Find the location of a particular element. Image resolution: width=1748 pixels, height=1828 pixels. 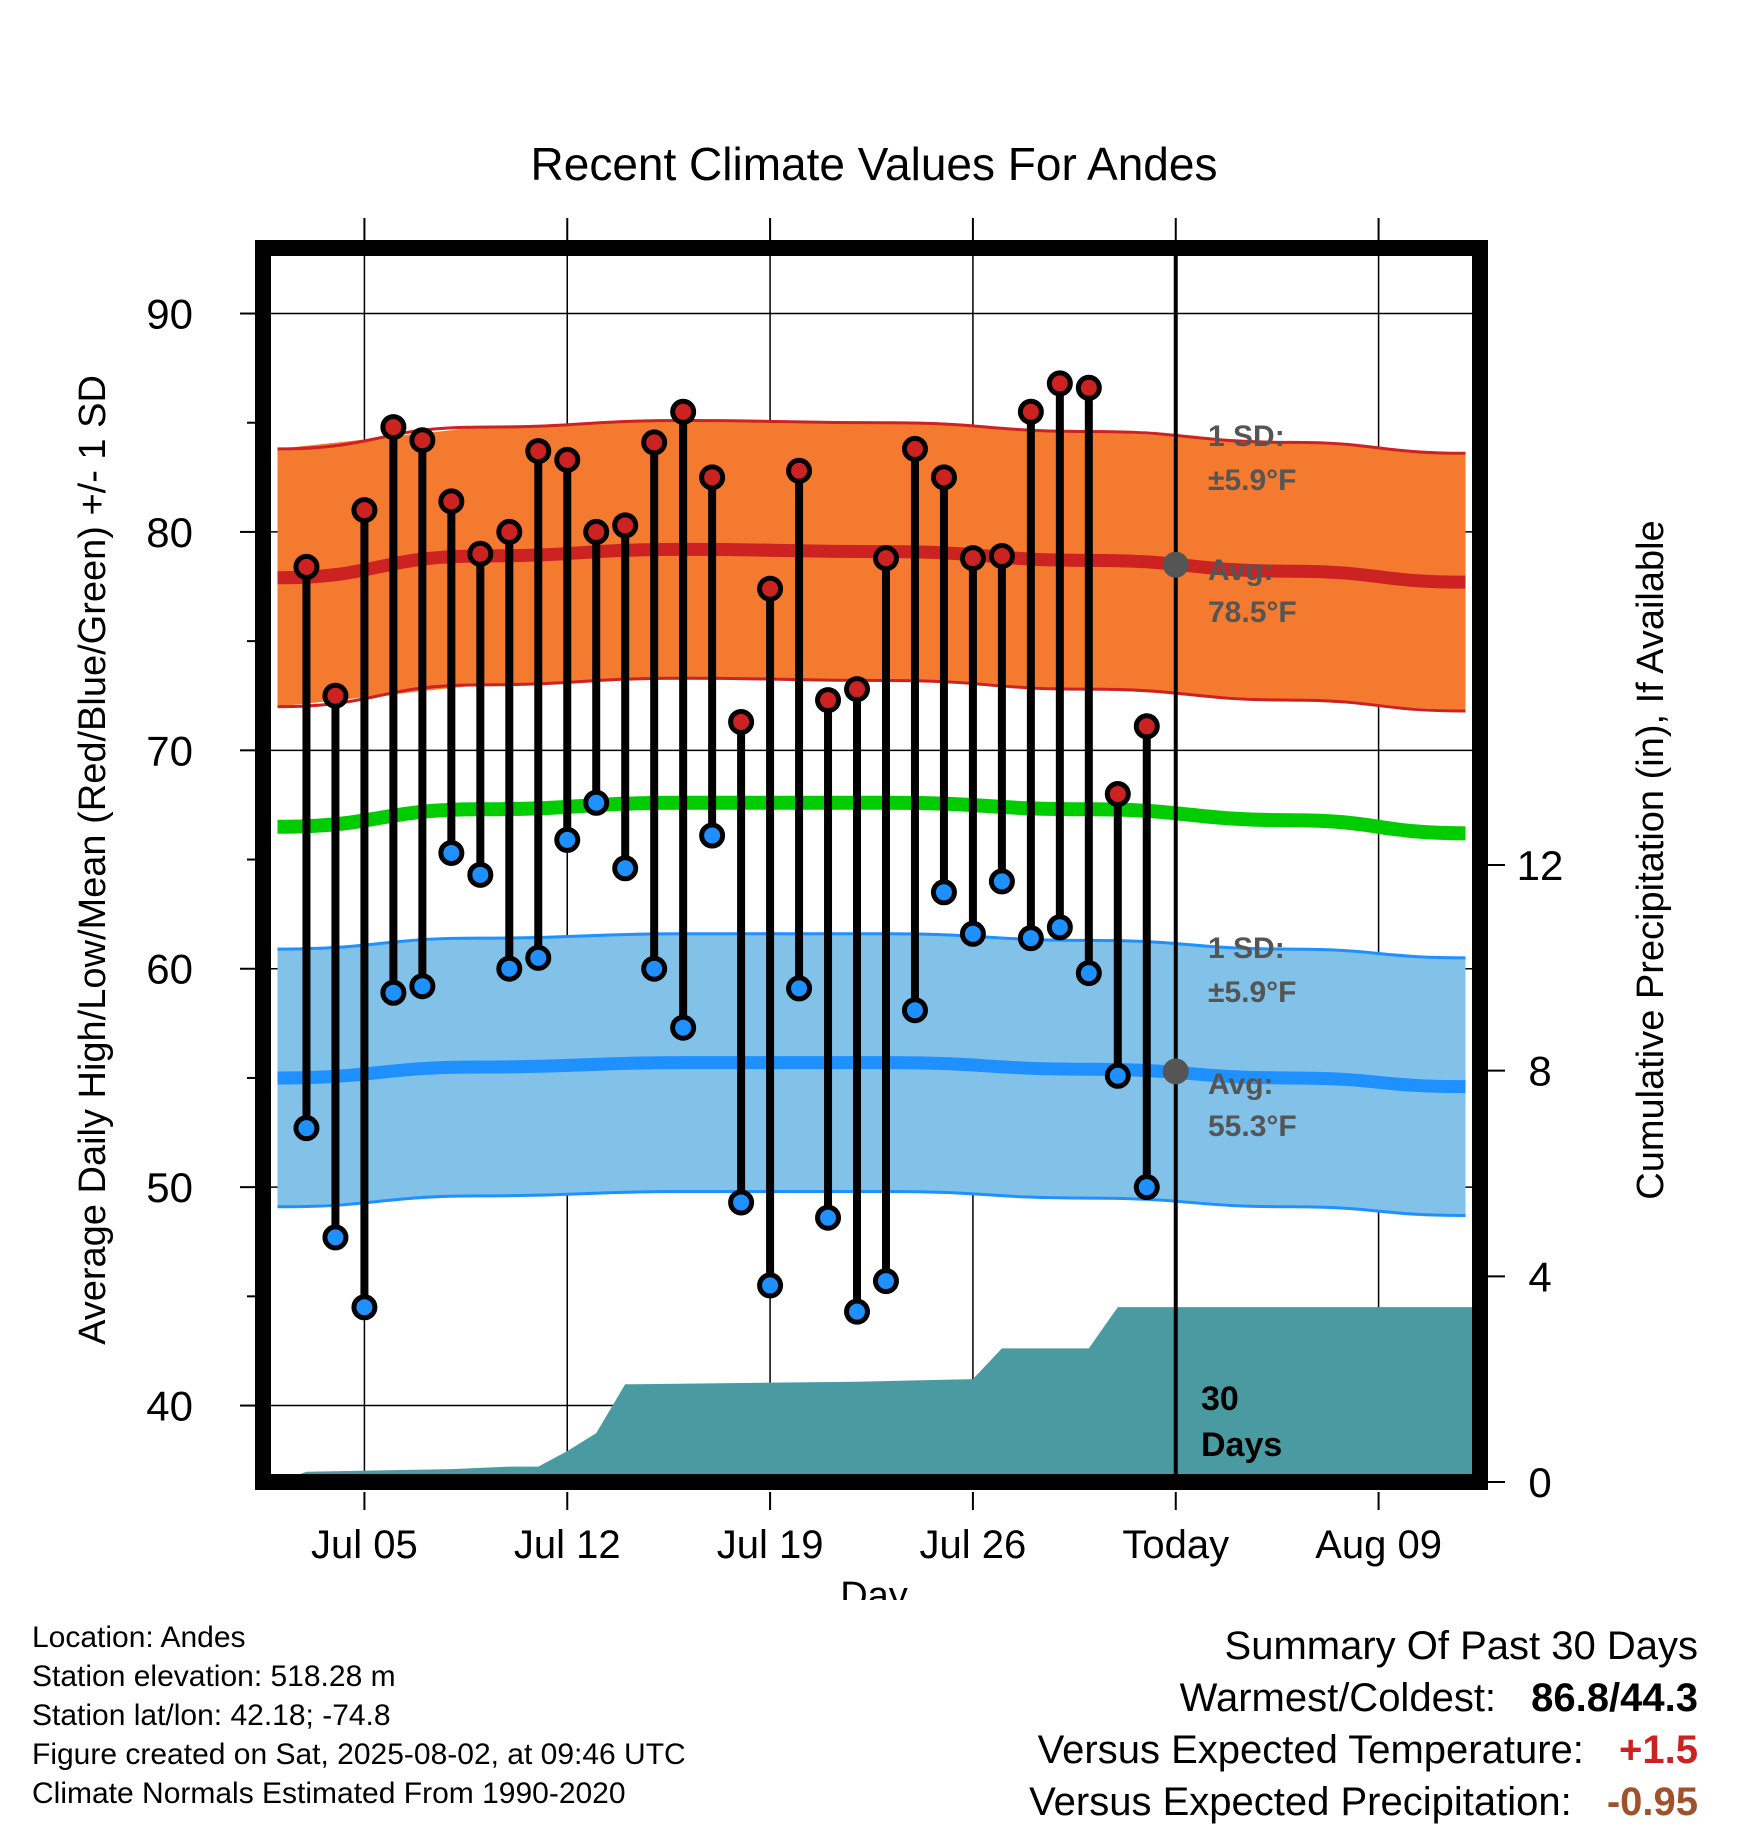

precip-anomaly-value: -0.95 is located at coordinates (1652, 1802).